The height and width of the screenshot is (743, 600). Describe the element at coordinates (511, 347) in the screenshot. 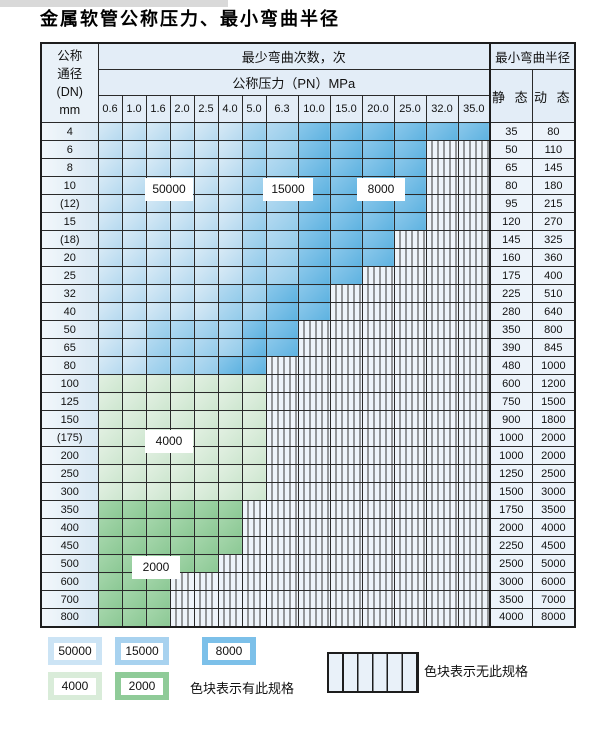

I see `static-radius-cell: 390` at that location.